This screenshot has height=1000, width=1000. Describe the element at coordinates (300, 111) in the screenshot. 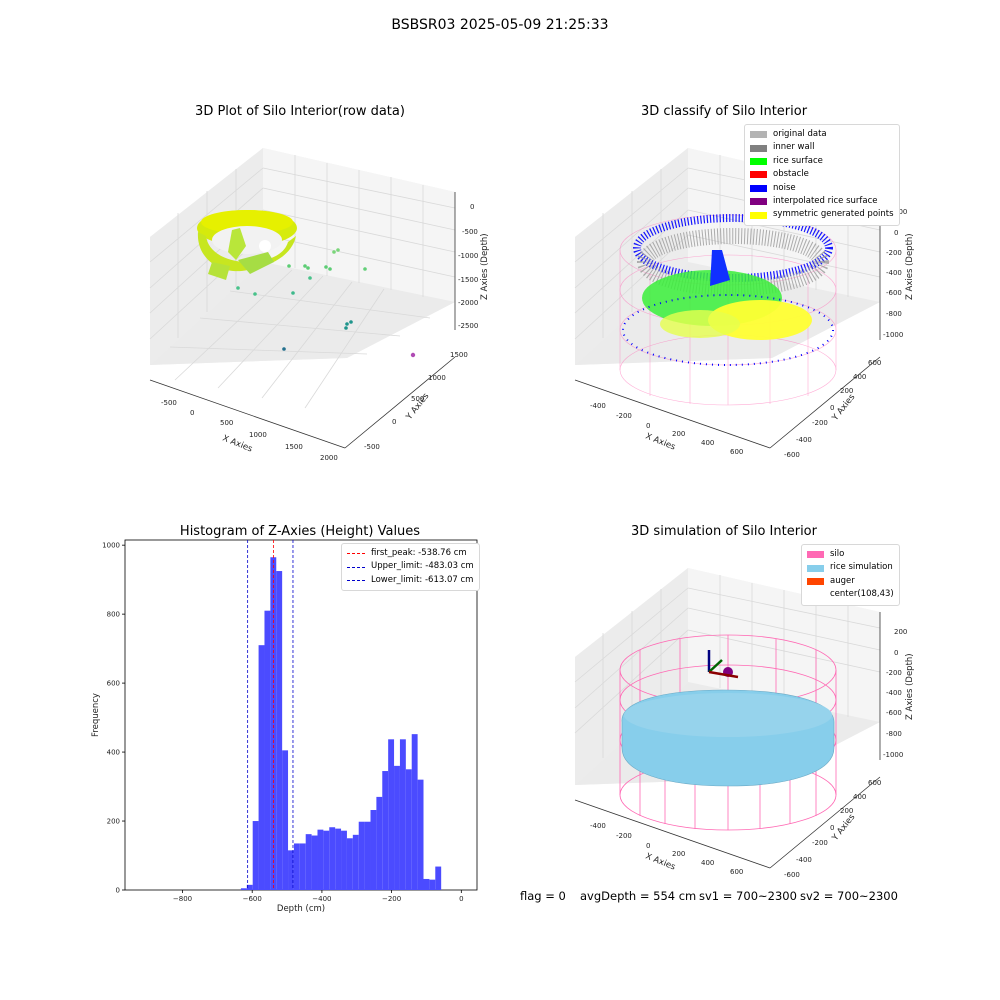

I see `raw-panel-title: 3D Plot of Silo Interior(row data)` at that location.